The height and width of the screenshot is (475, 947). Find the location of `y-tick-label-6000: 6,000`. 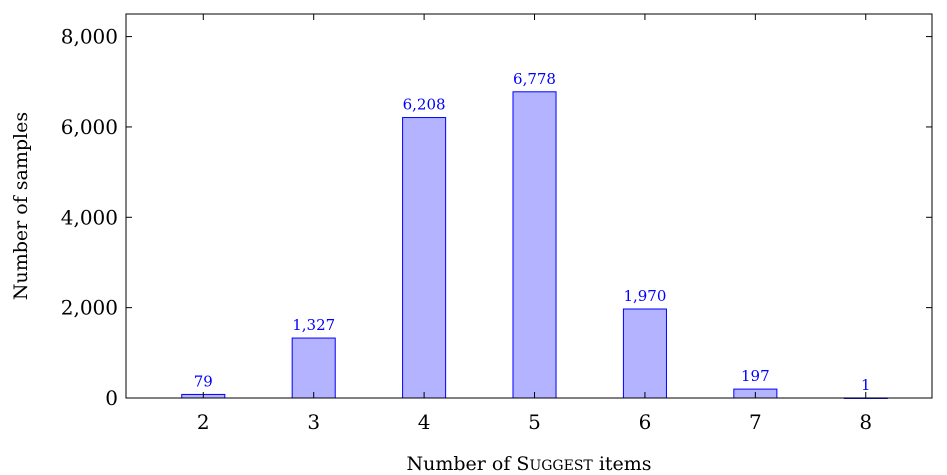

y-tick-label-6000: 6,000 is located at coordinates (89, 127).